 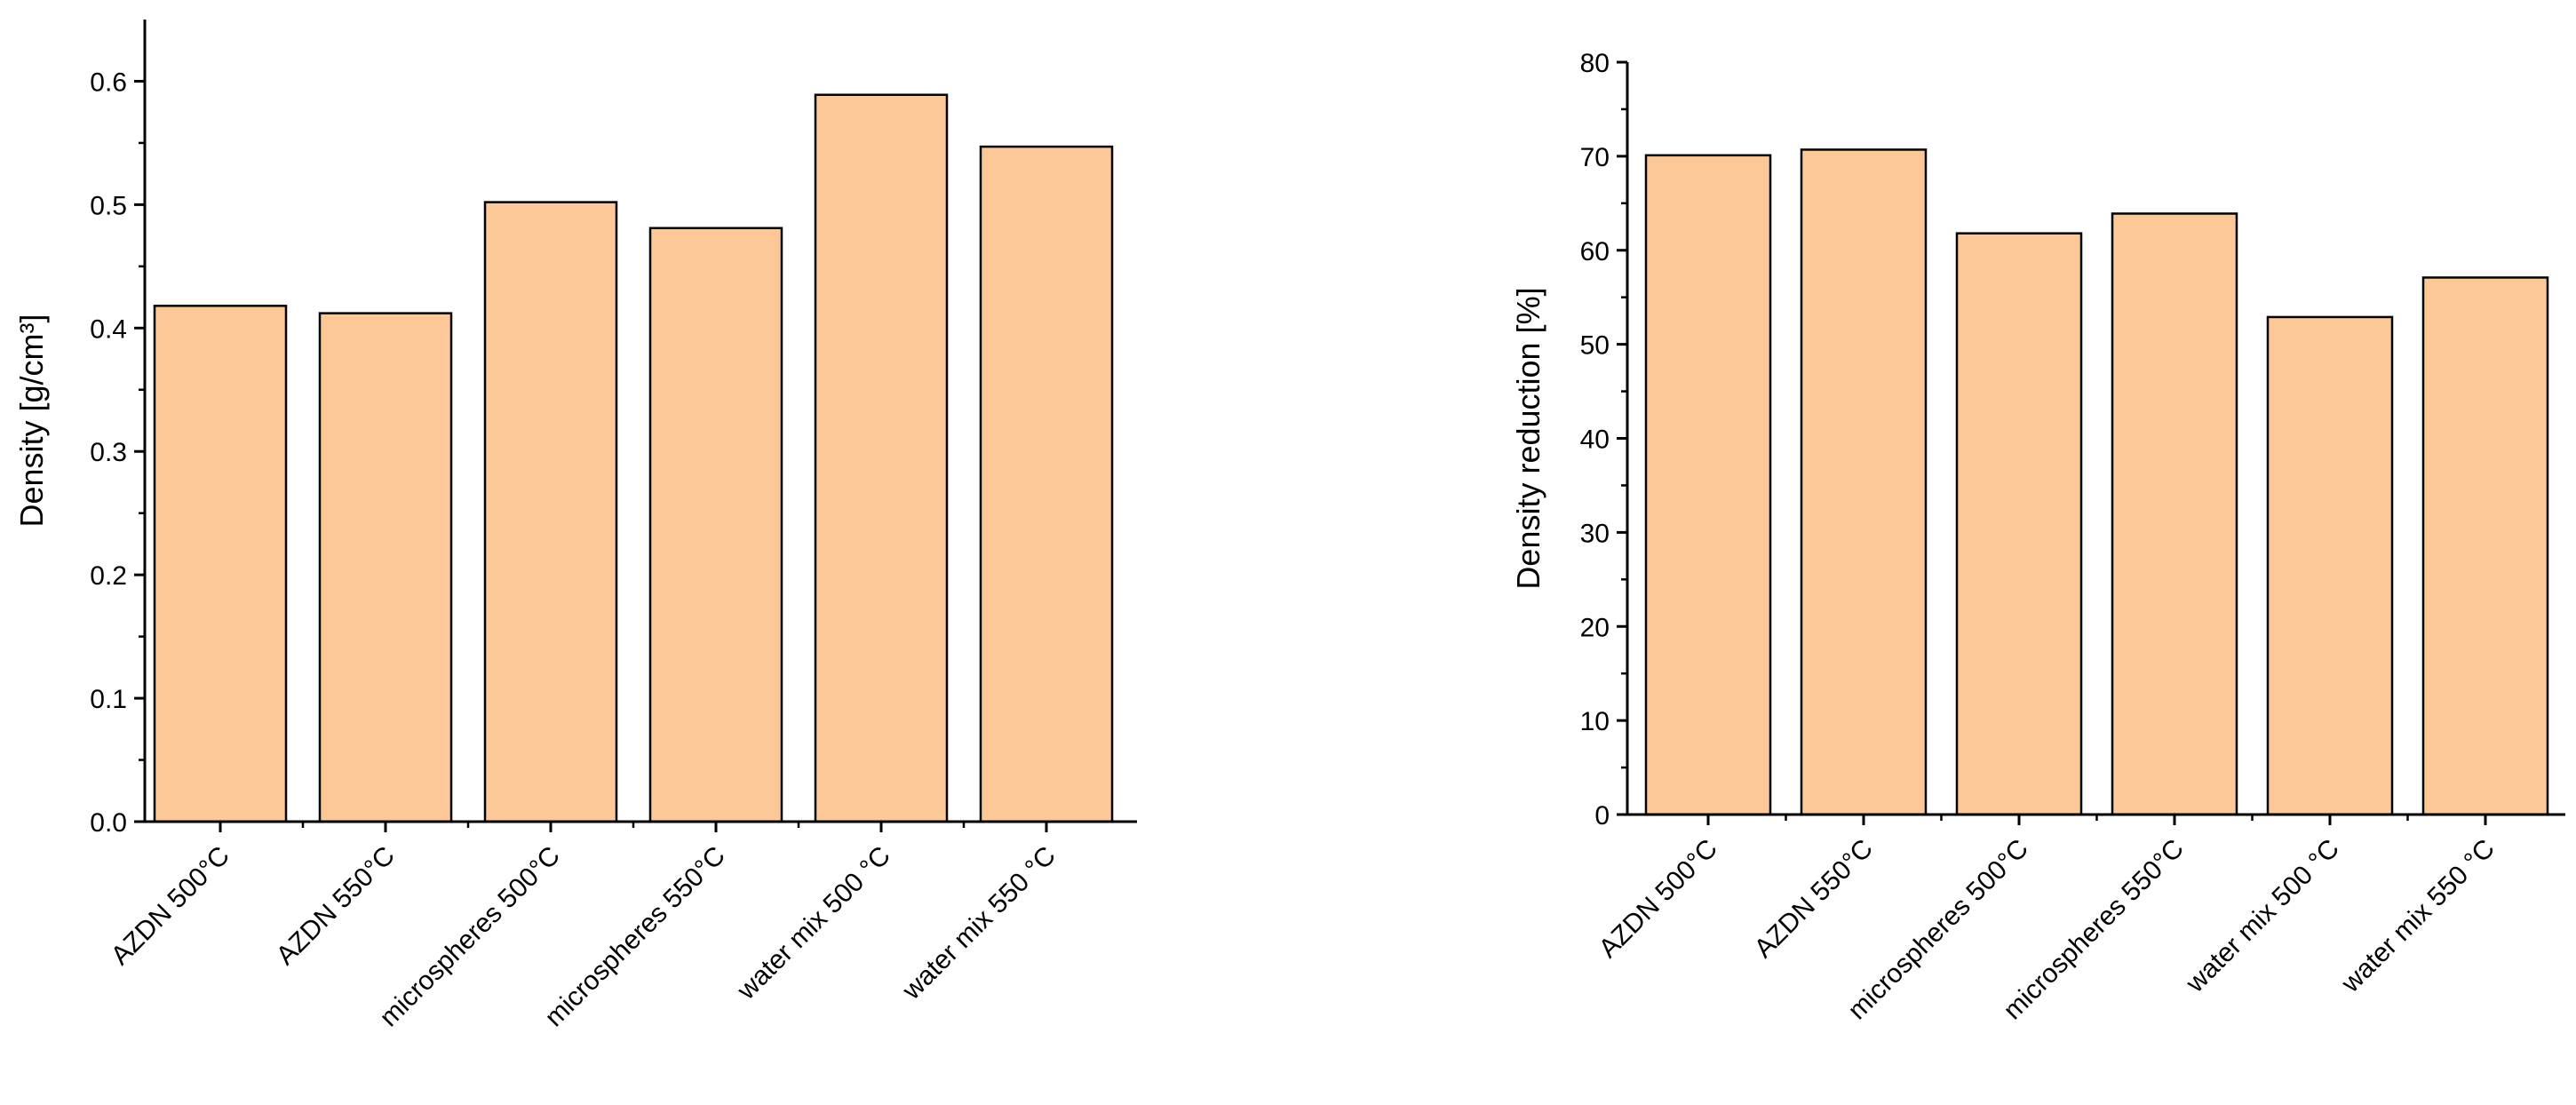 What do you see at coordinates (108, 205) in the screenshot?
I see `y-tick-label: 0.5` at bounding box center [108, 205].